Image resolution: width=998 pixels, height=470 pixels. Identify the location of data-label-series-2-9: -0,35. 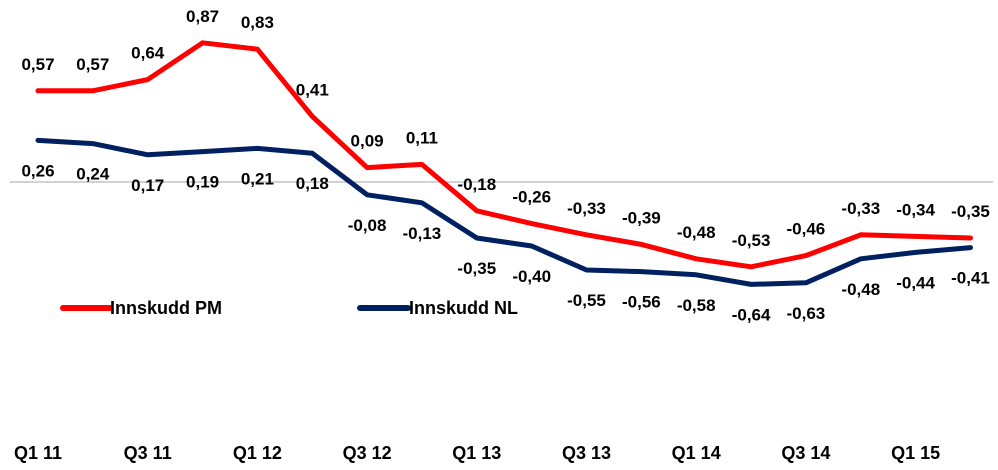
(476, 268).